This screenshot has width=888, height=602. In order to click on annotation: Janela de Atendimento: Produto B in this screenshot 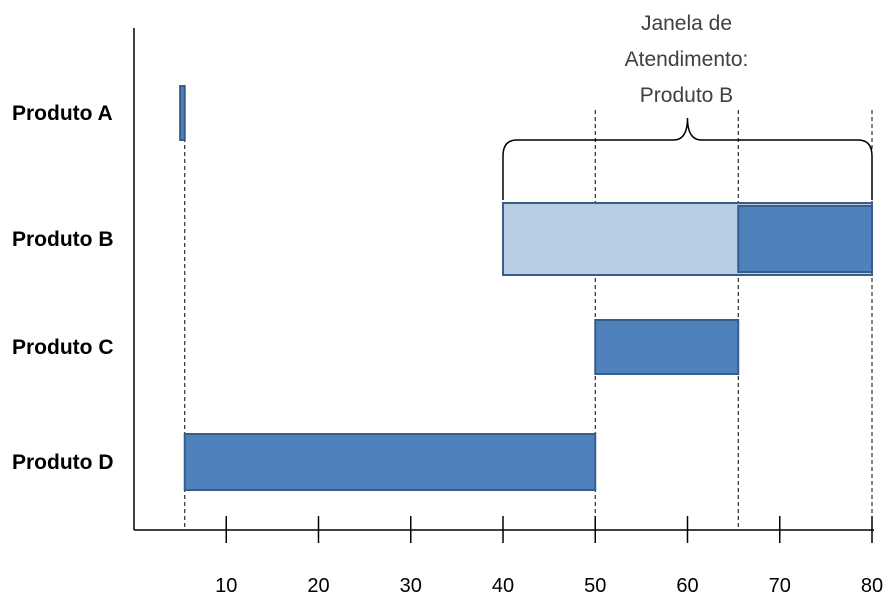, I will do `click(687, 106)`.